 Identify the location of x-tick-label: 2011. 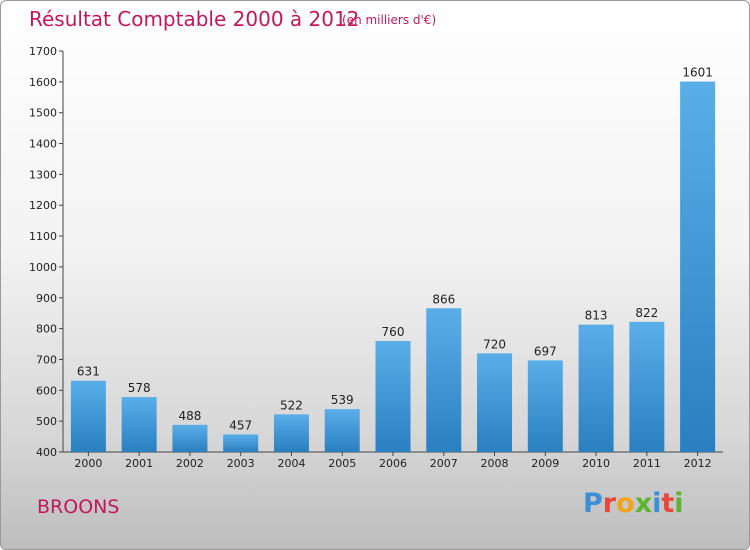
(647, 463).